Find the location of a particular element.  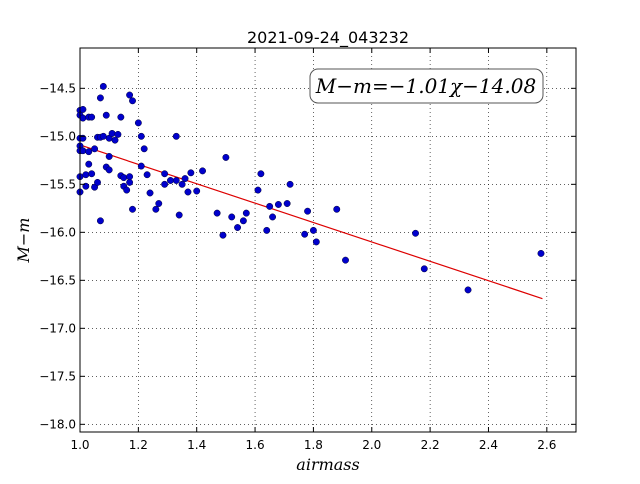

x-tick-label: 2.0 is located at coordinates (371, 445).